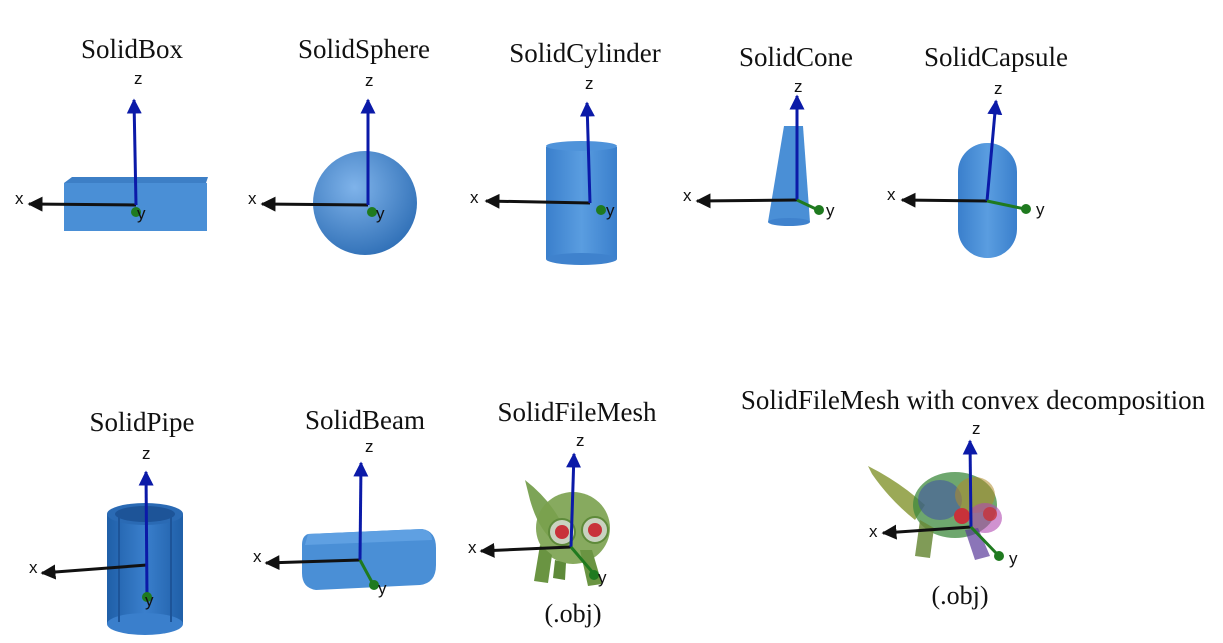  I want to click on sphere-solid, so click(365, 203).